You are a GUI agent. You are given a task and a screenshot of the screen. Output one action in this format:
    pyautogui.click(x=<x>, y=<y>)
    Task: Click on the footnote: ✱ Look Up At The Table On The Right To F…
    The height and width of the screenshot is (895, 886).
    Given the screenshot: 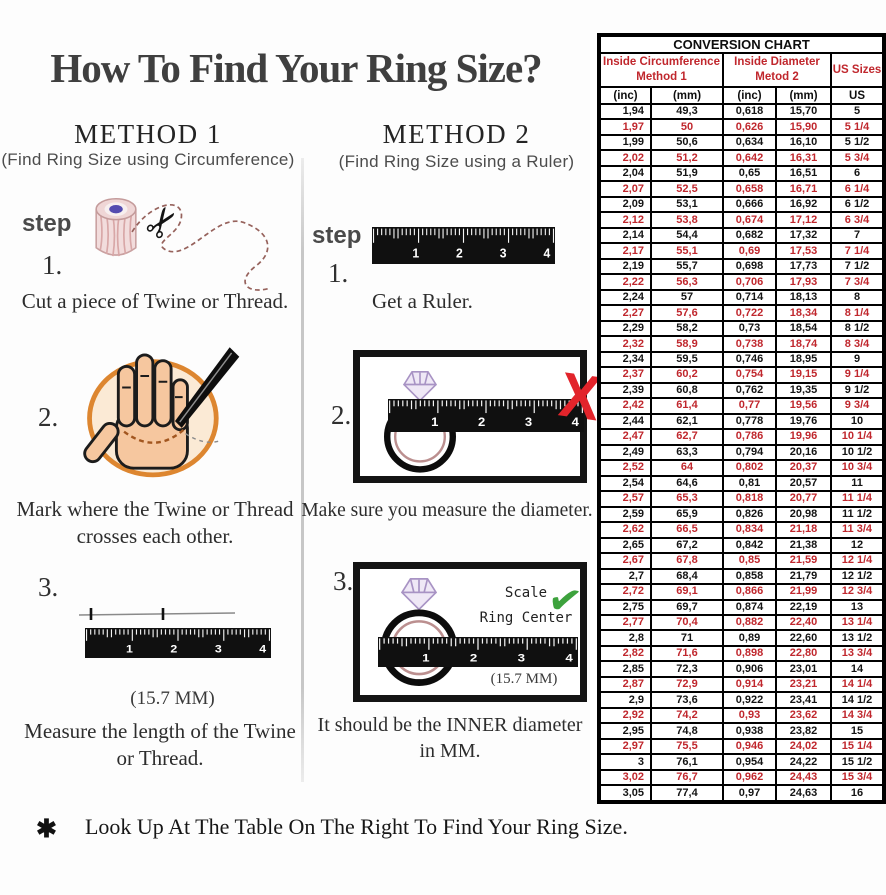 What is the action you would take?
    pyautogui.click(x=332, y=829)
    